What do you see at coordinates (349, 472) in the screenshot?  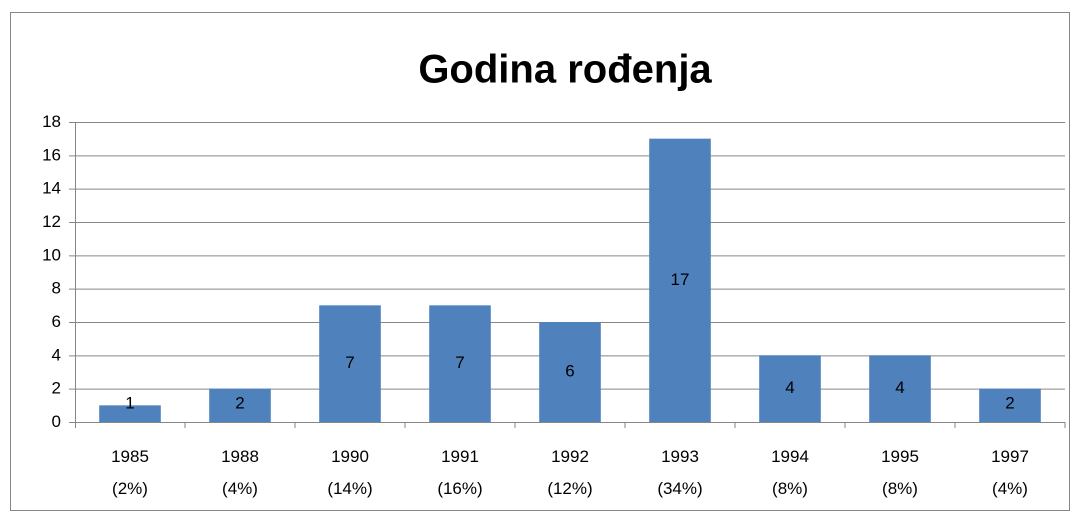 I see `x-tick-label: 1990 (14%)` at bounding box center [349, 472].